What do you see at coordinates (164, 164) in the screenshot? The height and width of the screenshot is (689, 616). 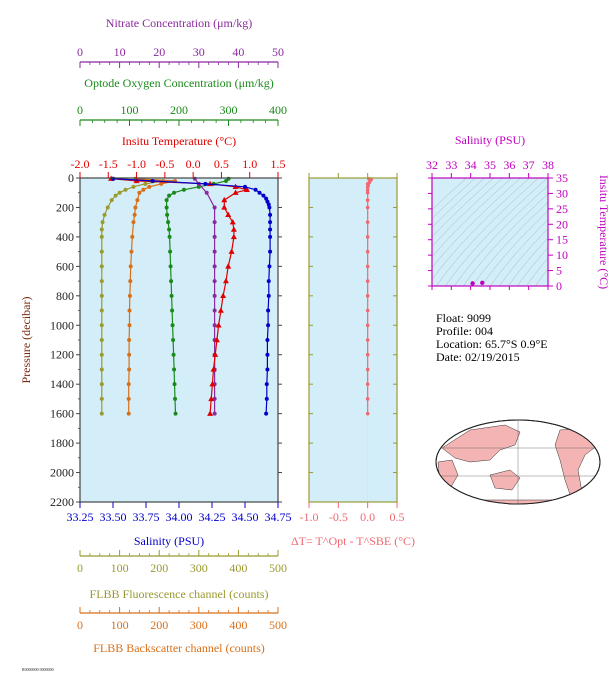 I see `temperature-tick-label: -0.5` at bounding box center [164, 164].